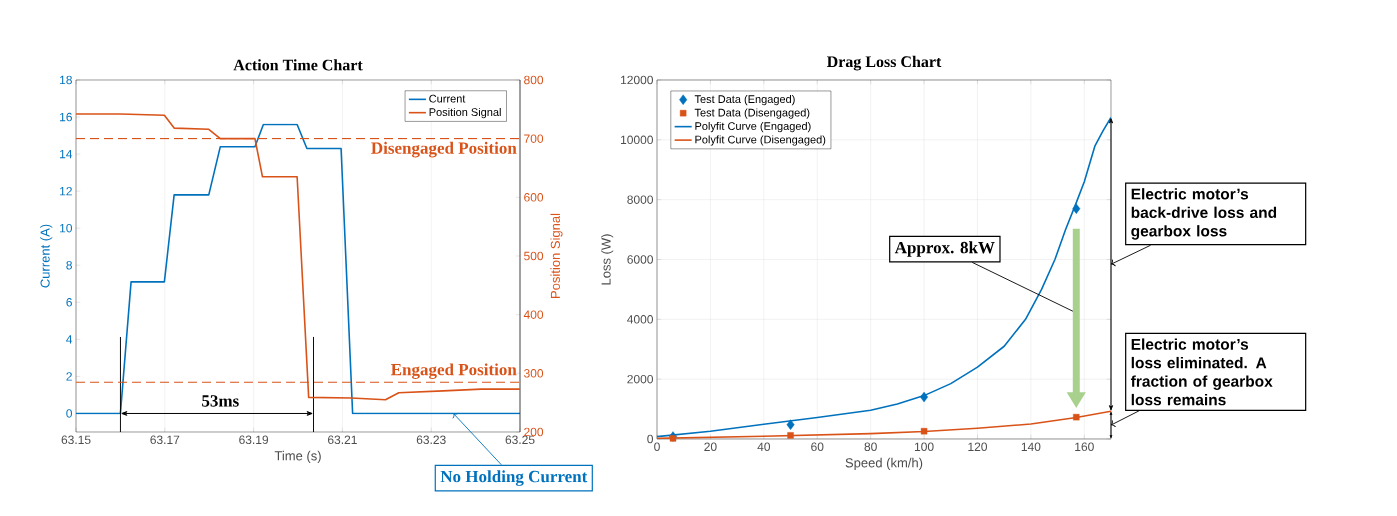 This screenshot has height=516, width=1397. Describe the element at coordinates (556, 255) in the screenshot. I see `y2-axis-title: Position Signal` at that location.